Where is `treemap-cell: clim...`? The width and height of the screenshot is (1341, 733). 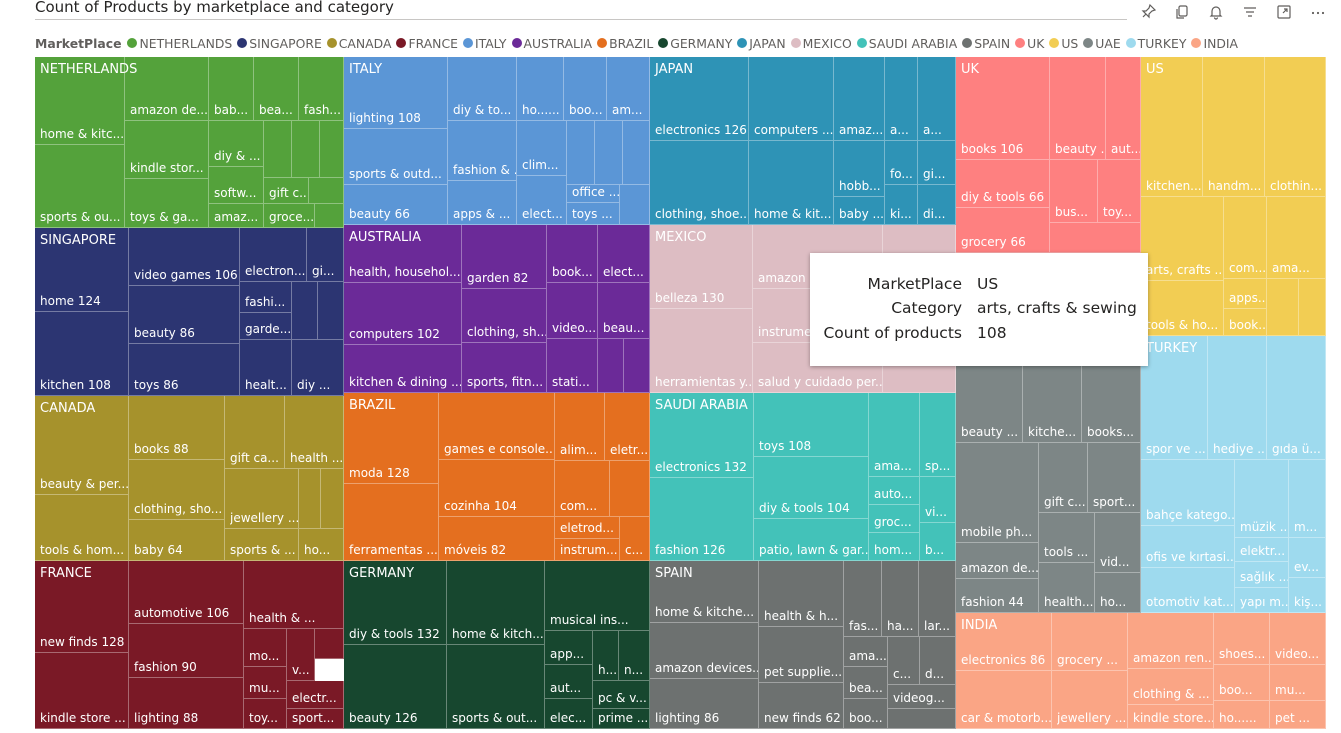 treemap-cell: clim... is located at coordinates (542, 148).